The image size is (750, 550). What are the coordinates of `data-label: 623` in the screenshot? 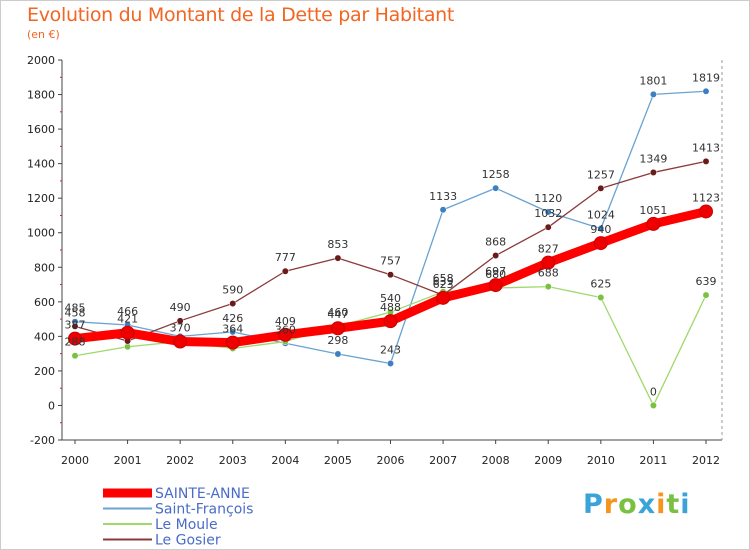 It's located at (443, 284).